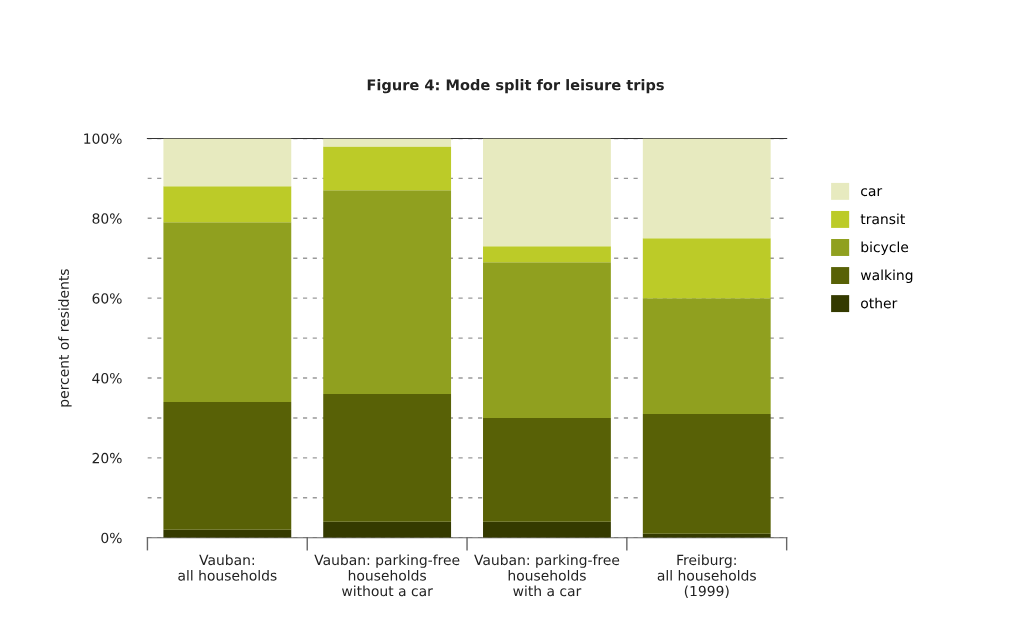 Image resolution: width=1031 pixels, height=644 pixels. What do you see at coordinates (706, 576) in the screenshot?
I see `x-tick-label: Freiburg: all households (1999)` at bounding box center [706, 576].